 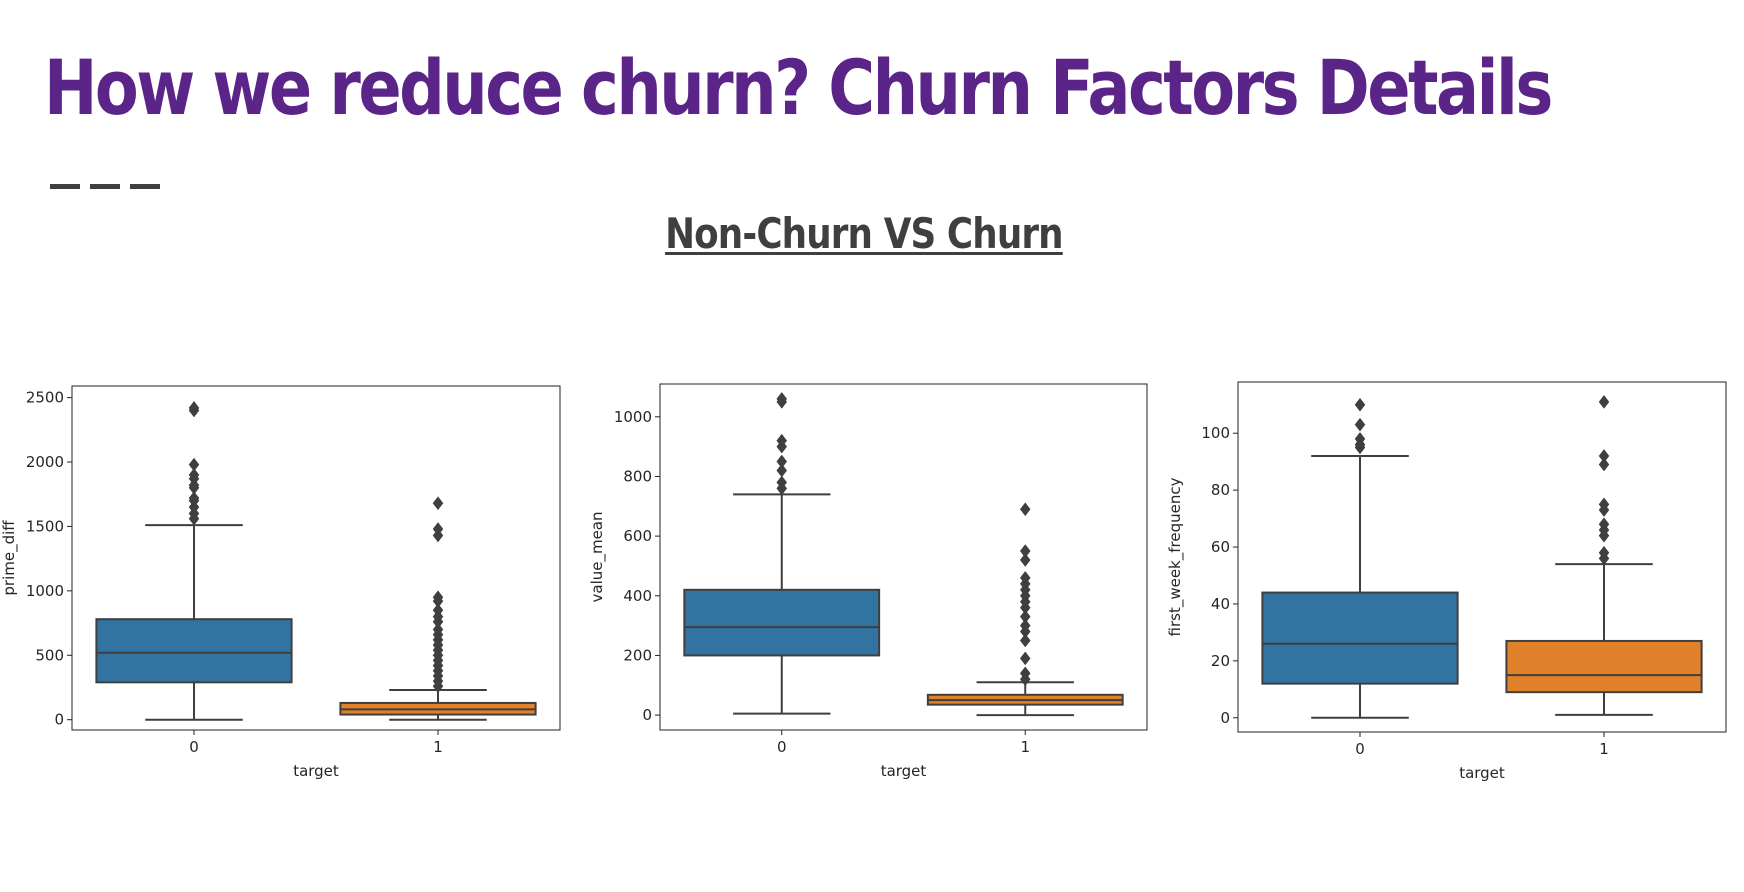 I want to click on y-tick-label: 100, so click(x=1215, y=433).